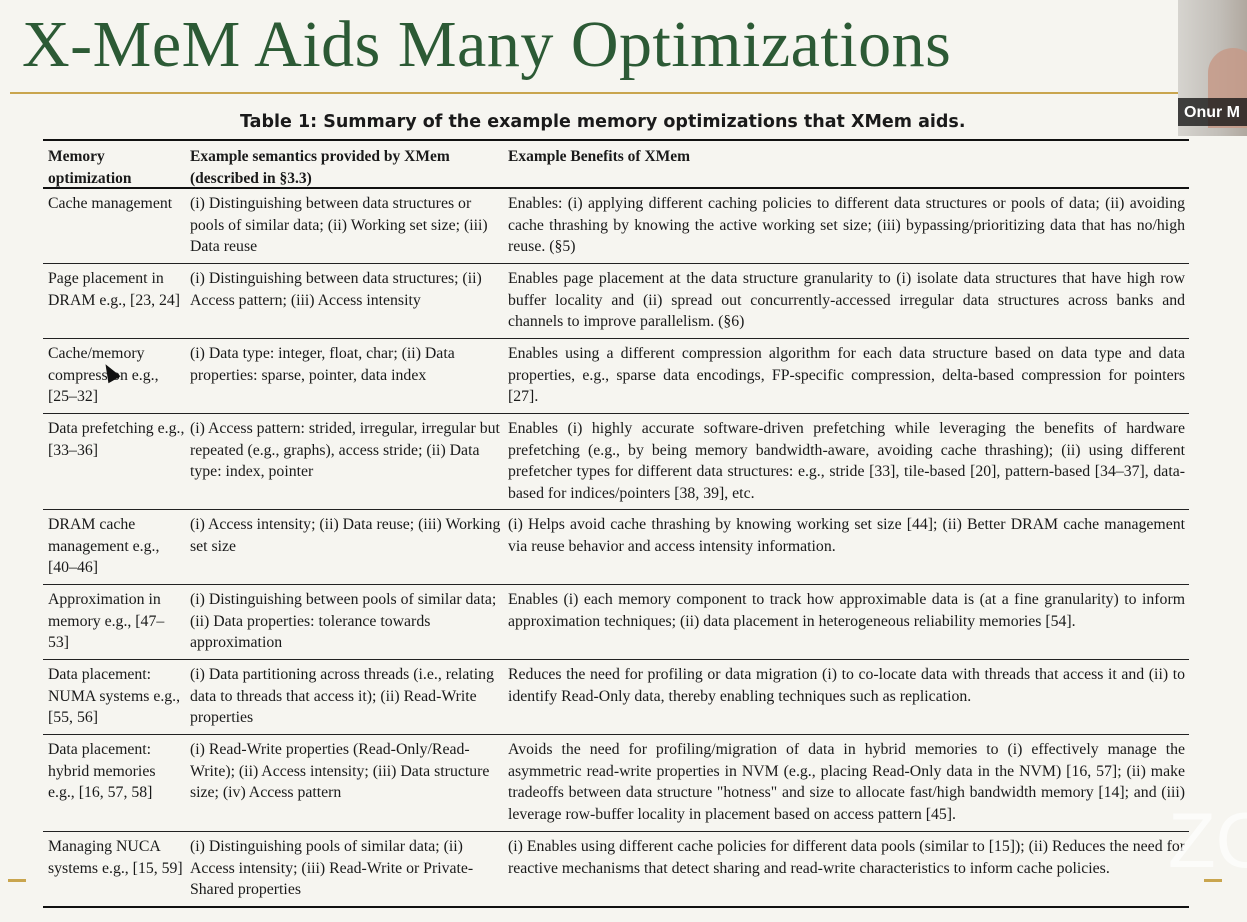 The width and height of the screenshot is (1247, 922). I want to click on optimization-cell: Cache/memory compression e.g., [25–32], so click(103, 375).